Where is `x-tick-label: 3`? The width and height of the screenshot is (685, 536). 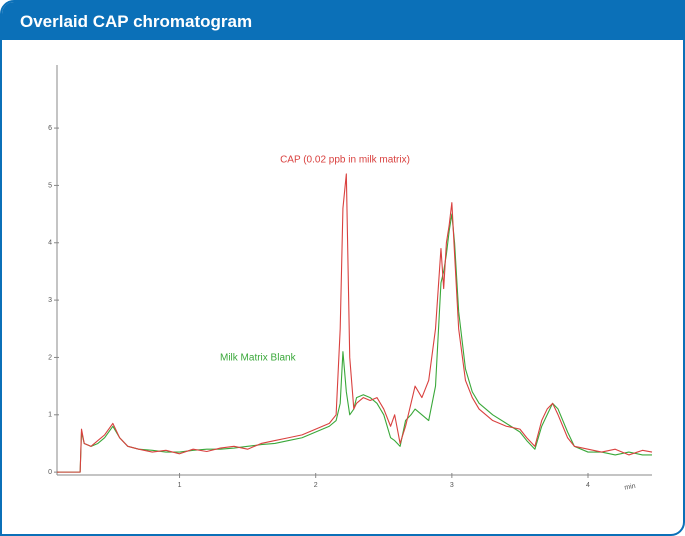 x-tick-label: 3 is located at coordinates (452, 485).